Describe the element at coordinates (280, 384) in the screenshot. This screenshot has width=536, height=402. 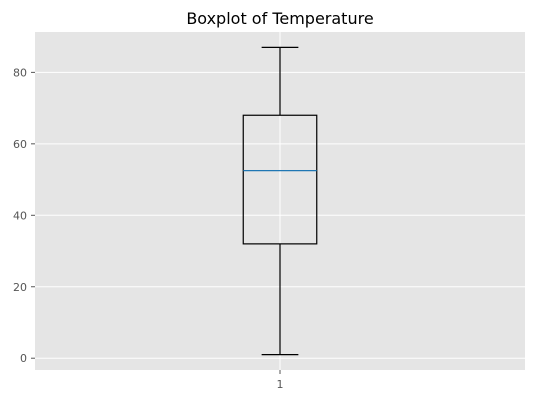
I see `x-tick-label: 1` at that location.